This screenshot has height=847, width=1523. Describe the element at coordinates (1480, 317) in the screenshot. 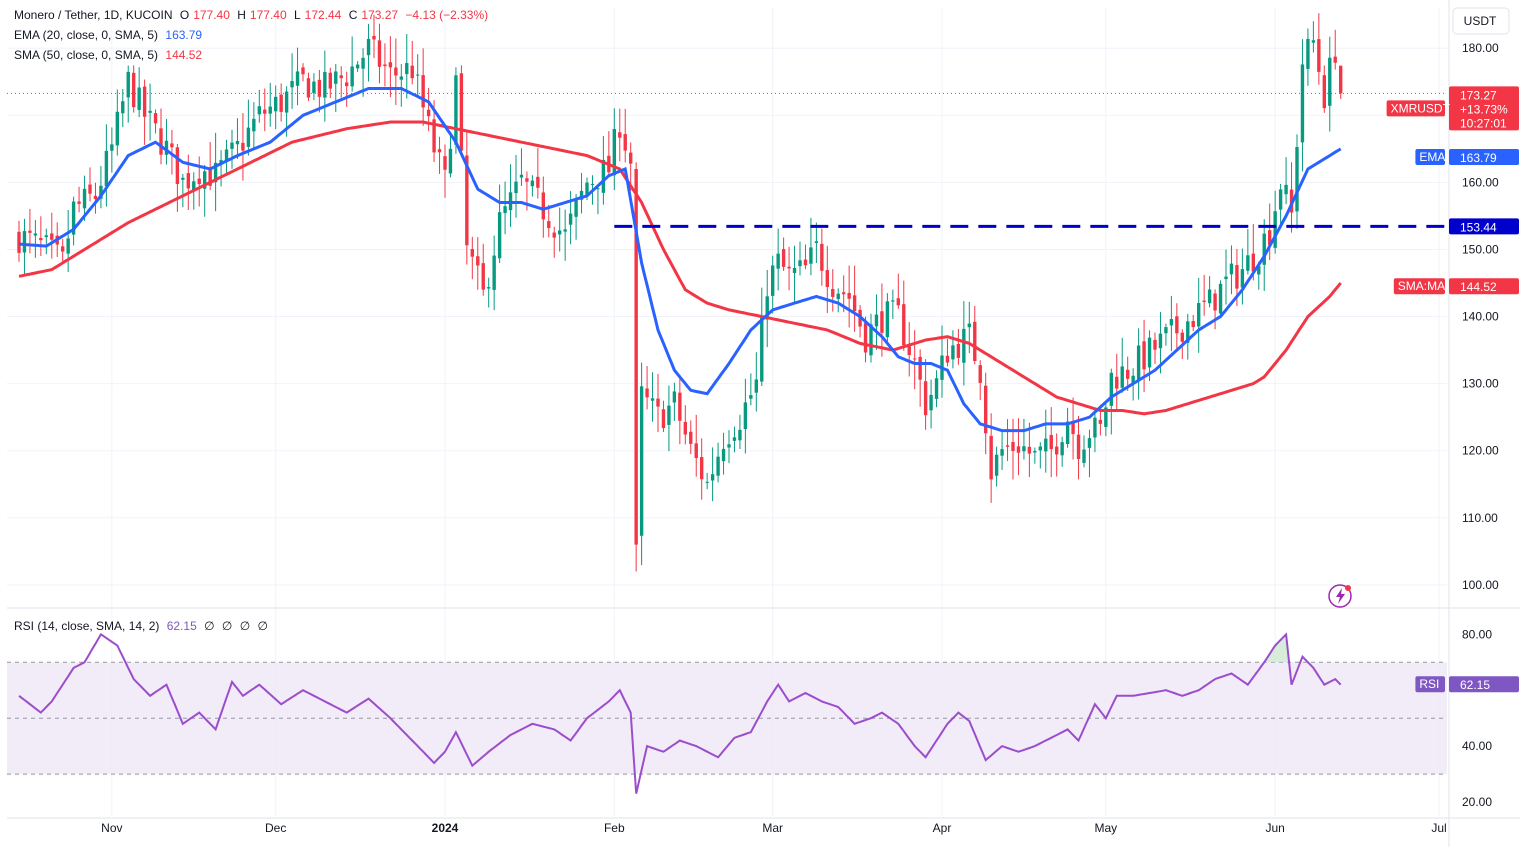

I see `price-tick-label: 140.00` at that location.